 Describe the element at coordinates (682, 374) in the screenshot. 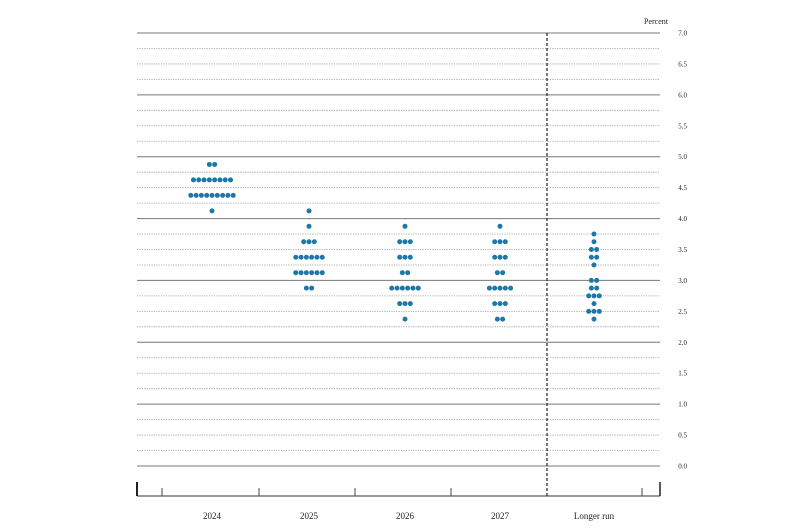

I see `y-tick-label: 1.5` at that location.